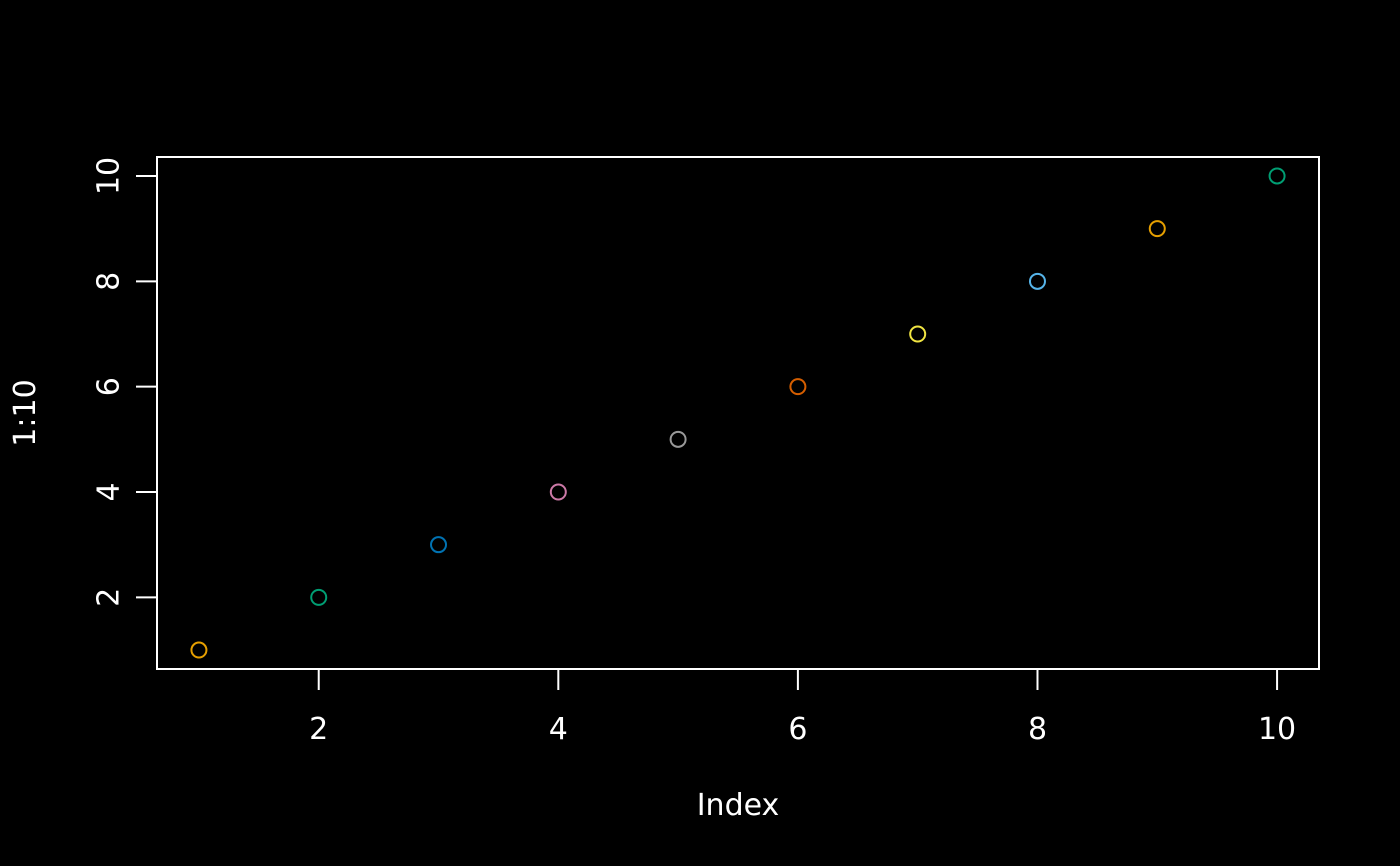 The image size is (1400, 866). Describe the element at coordinates (802, 707) in the screenshot. I see `x-axis: 2 4 6 8 10` at that location.